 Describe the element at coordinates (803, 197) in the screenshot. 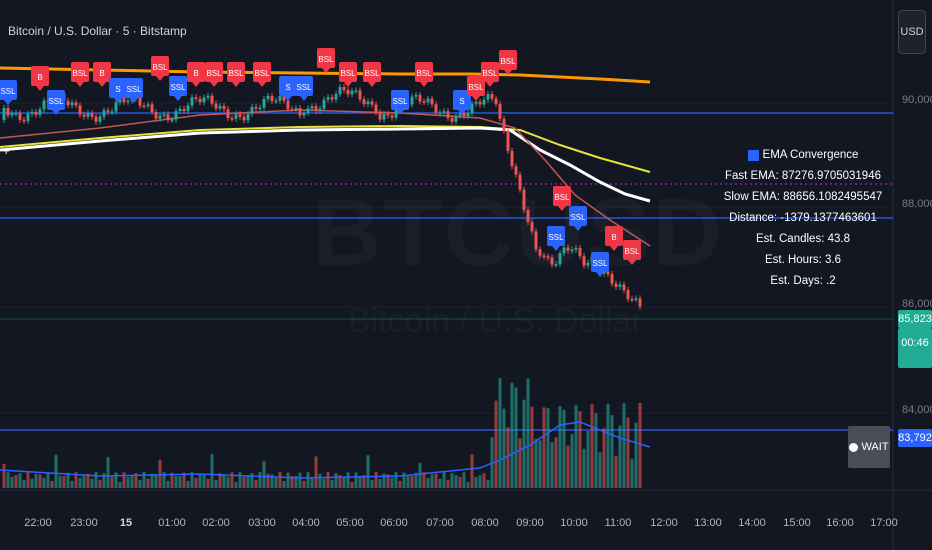

I see `slow-ema-line: Slow EMA: 88656.1082495547` at that location.